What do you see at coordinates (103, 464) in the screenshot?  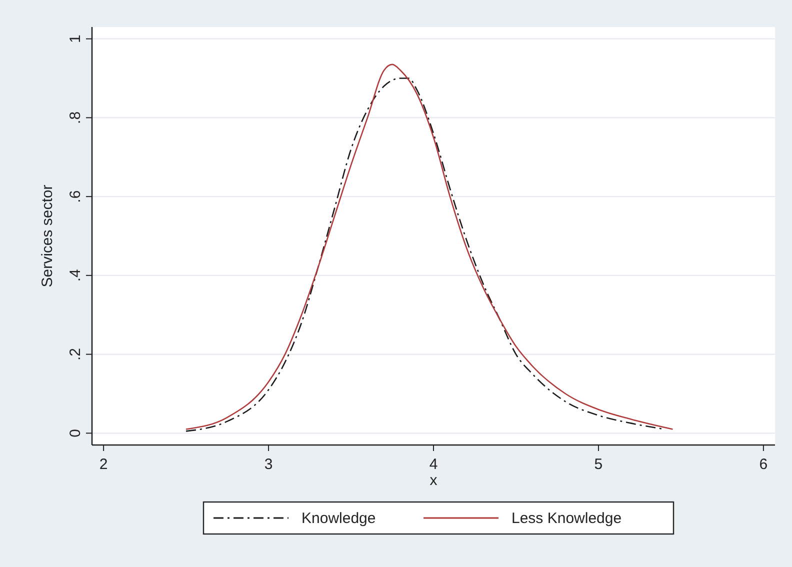 I see `x-tick-label: 2` at bounding box center [103, 464].